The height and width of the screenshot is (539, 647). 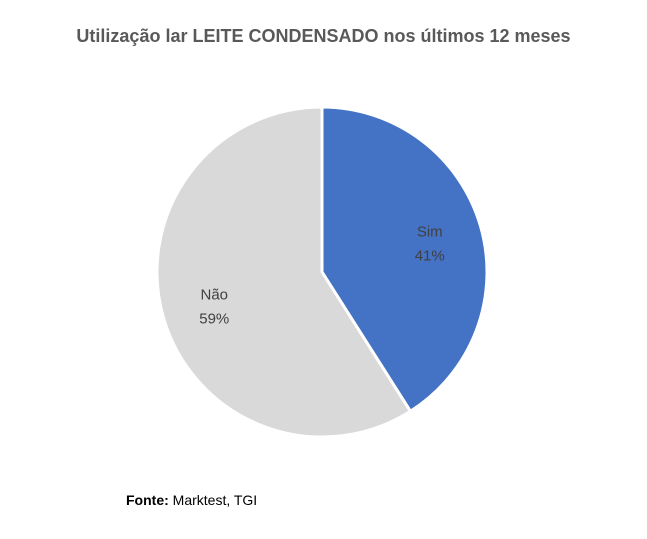 I want to click on source-prefix: Fonte:, so click(x=147, y=500).